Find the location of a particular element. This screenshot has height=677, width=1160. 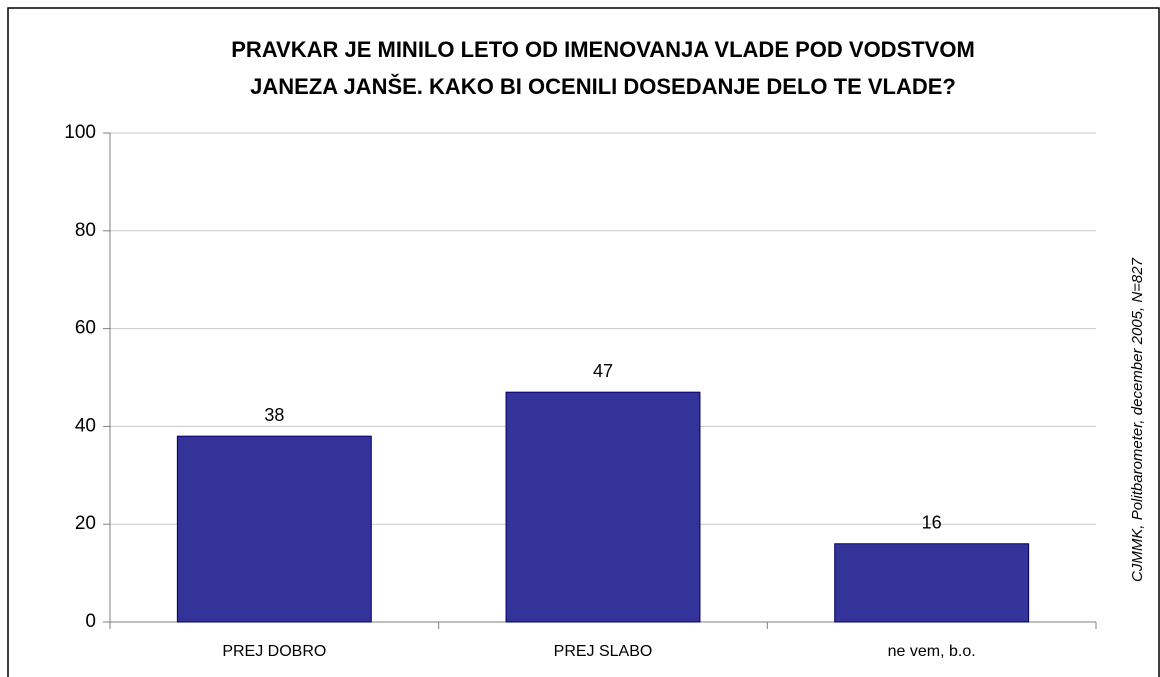

x-tick-label: ne vem, b.o. is located at coordinates (932, 651).